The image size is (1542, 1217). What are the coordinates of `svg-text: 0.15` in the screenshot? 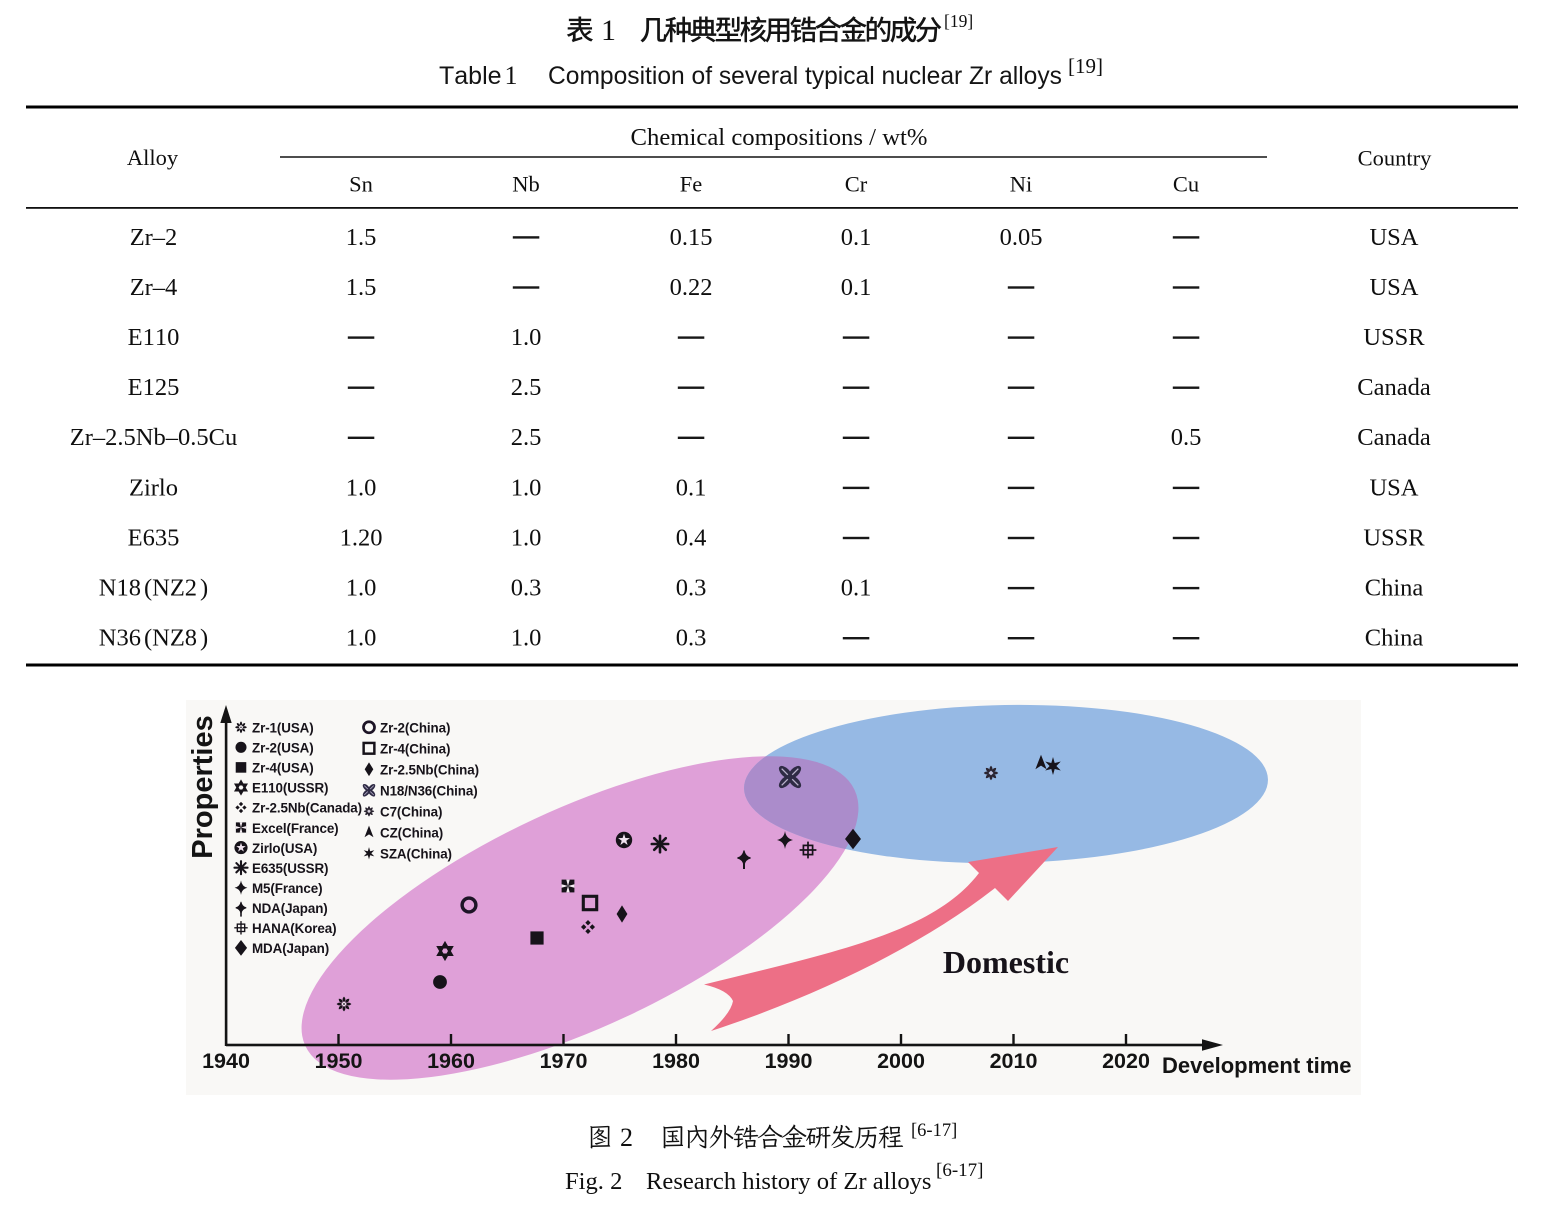 It's located at (691, 237).